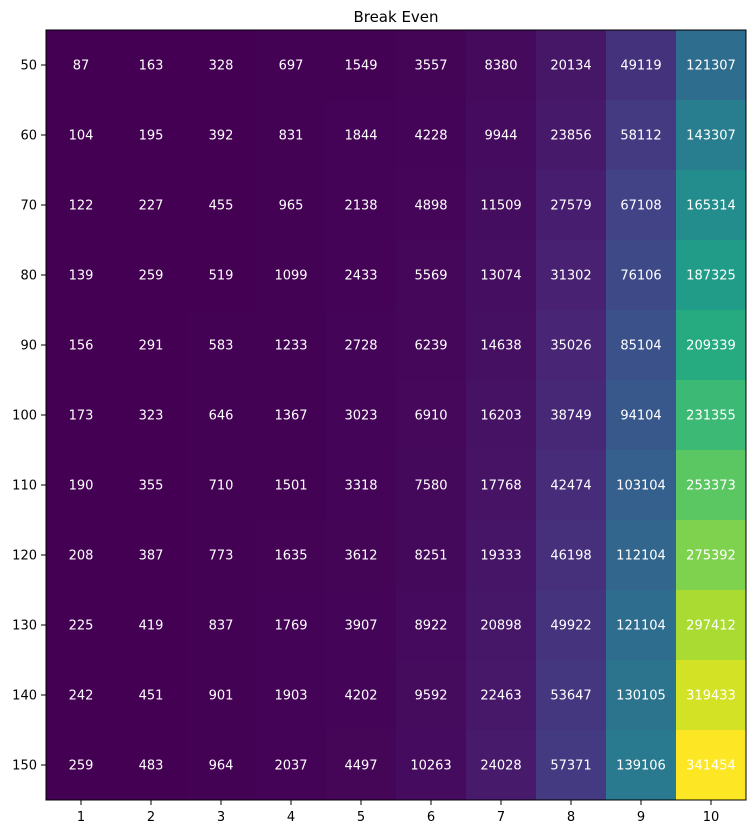  Describe the element at coordinates (151, 416) in the screenshot. I see `cell-value-label: 323` at that location.